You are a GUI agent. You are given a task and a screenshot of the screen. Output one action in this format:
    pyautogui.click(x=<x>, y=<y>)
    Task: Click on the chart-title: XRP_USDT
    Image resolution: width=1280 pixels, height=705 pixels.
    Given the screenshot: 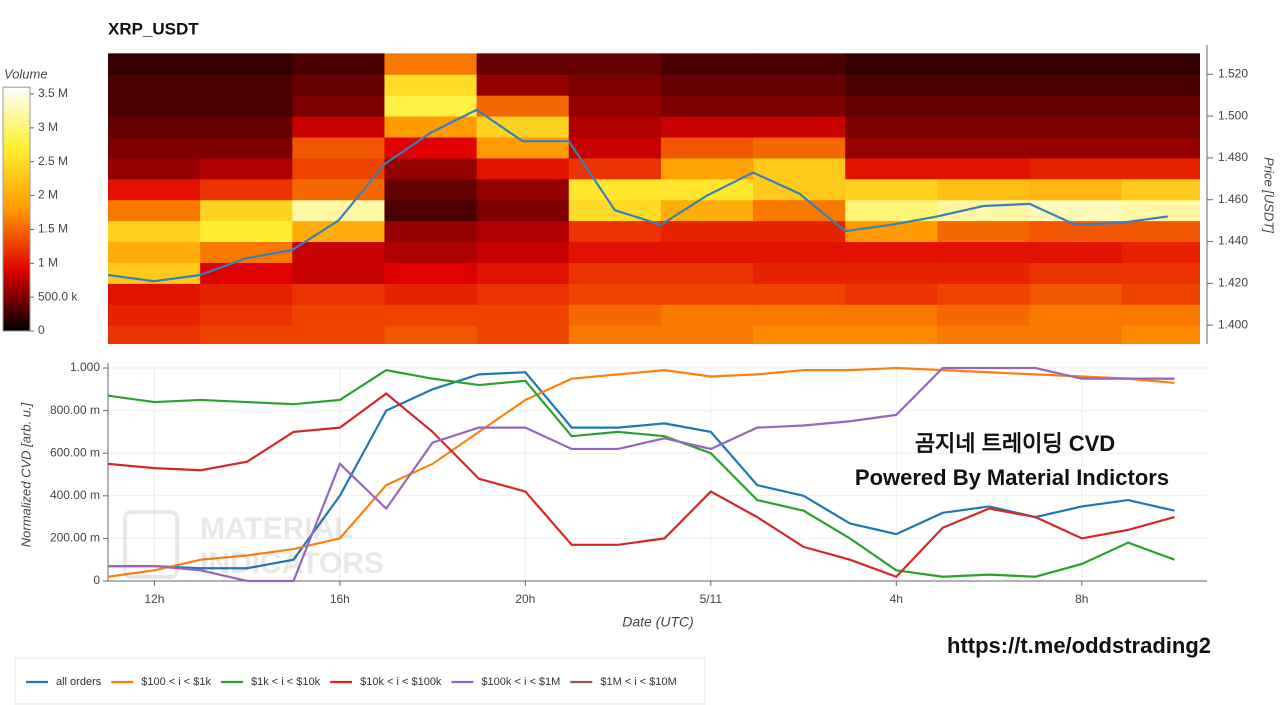 What is the action you would take?
    pyautogui.click(x=153, y=28)
    